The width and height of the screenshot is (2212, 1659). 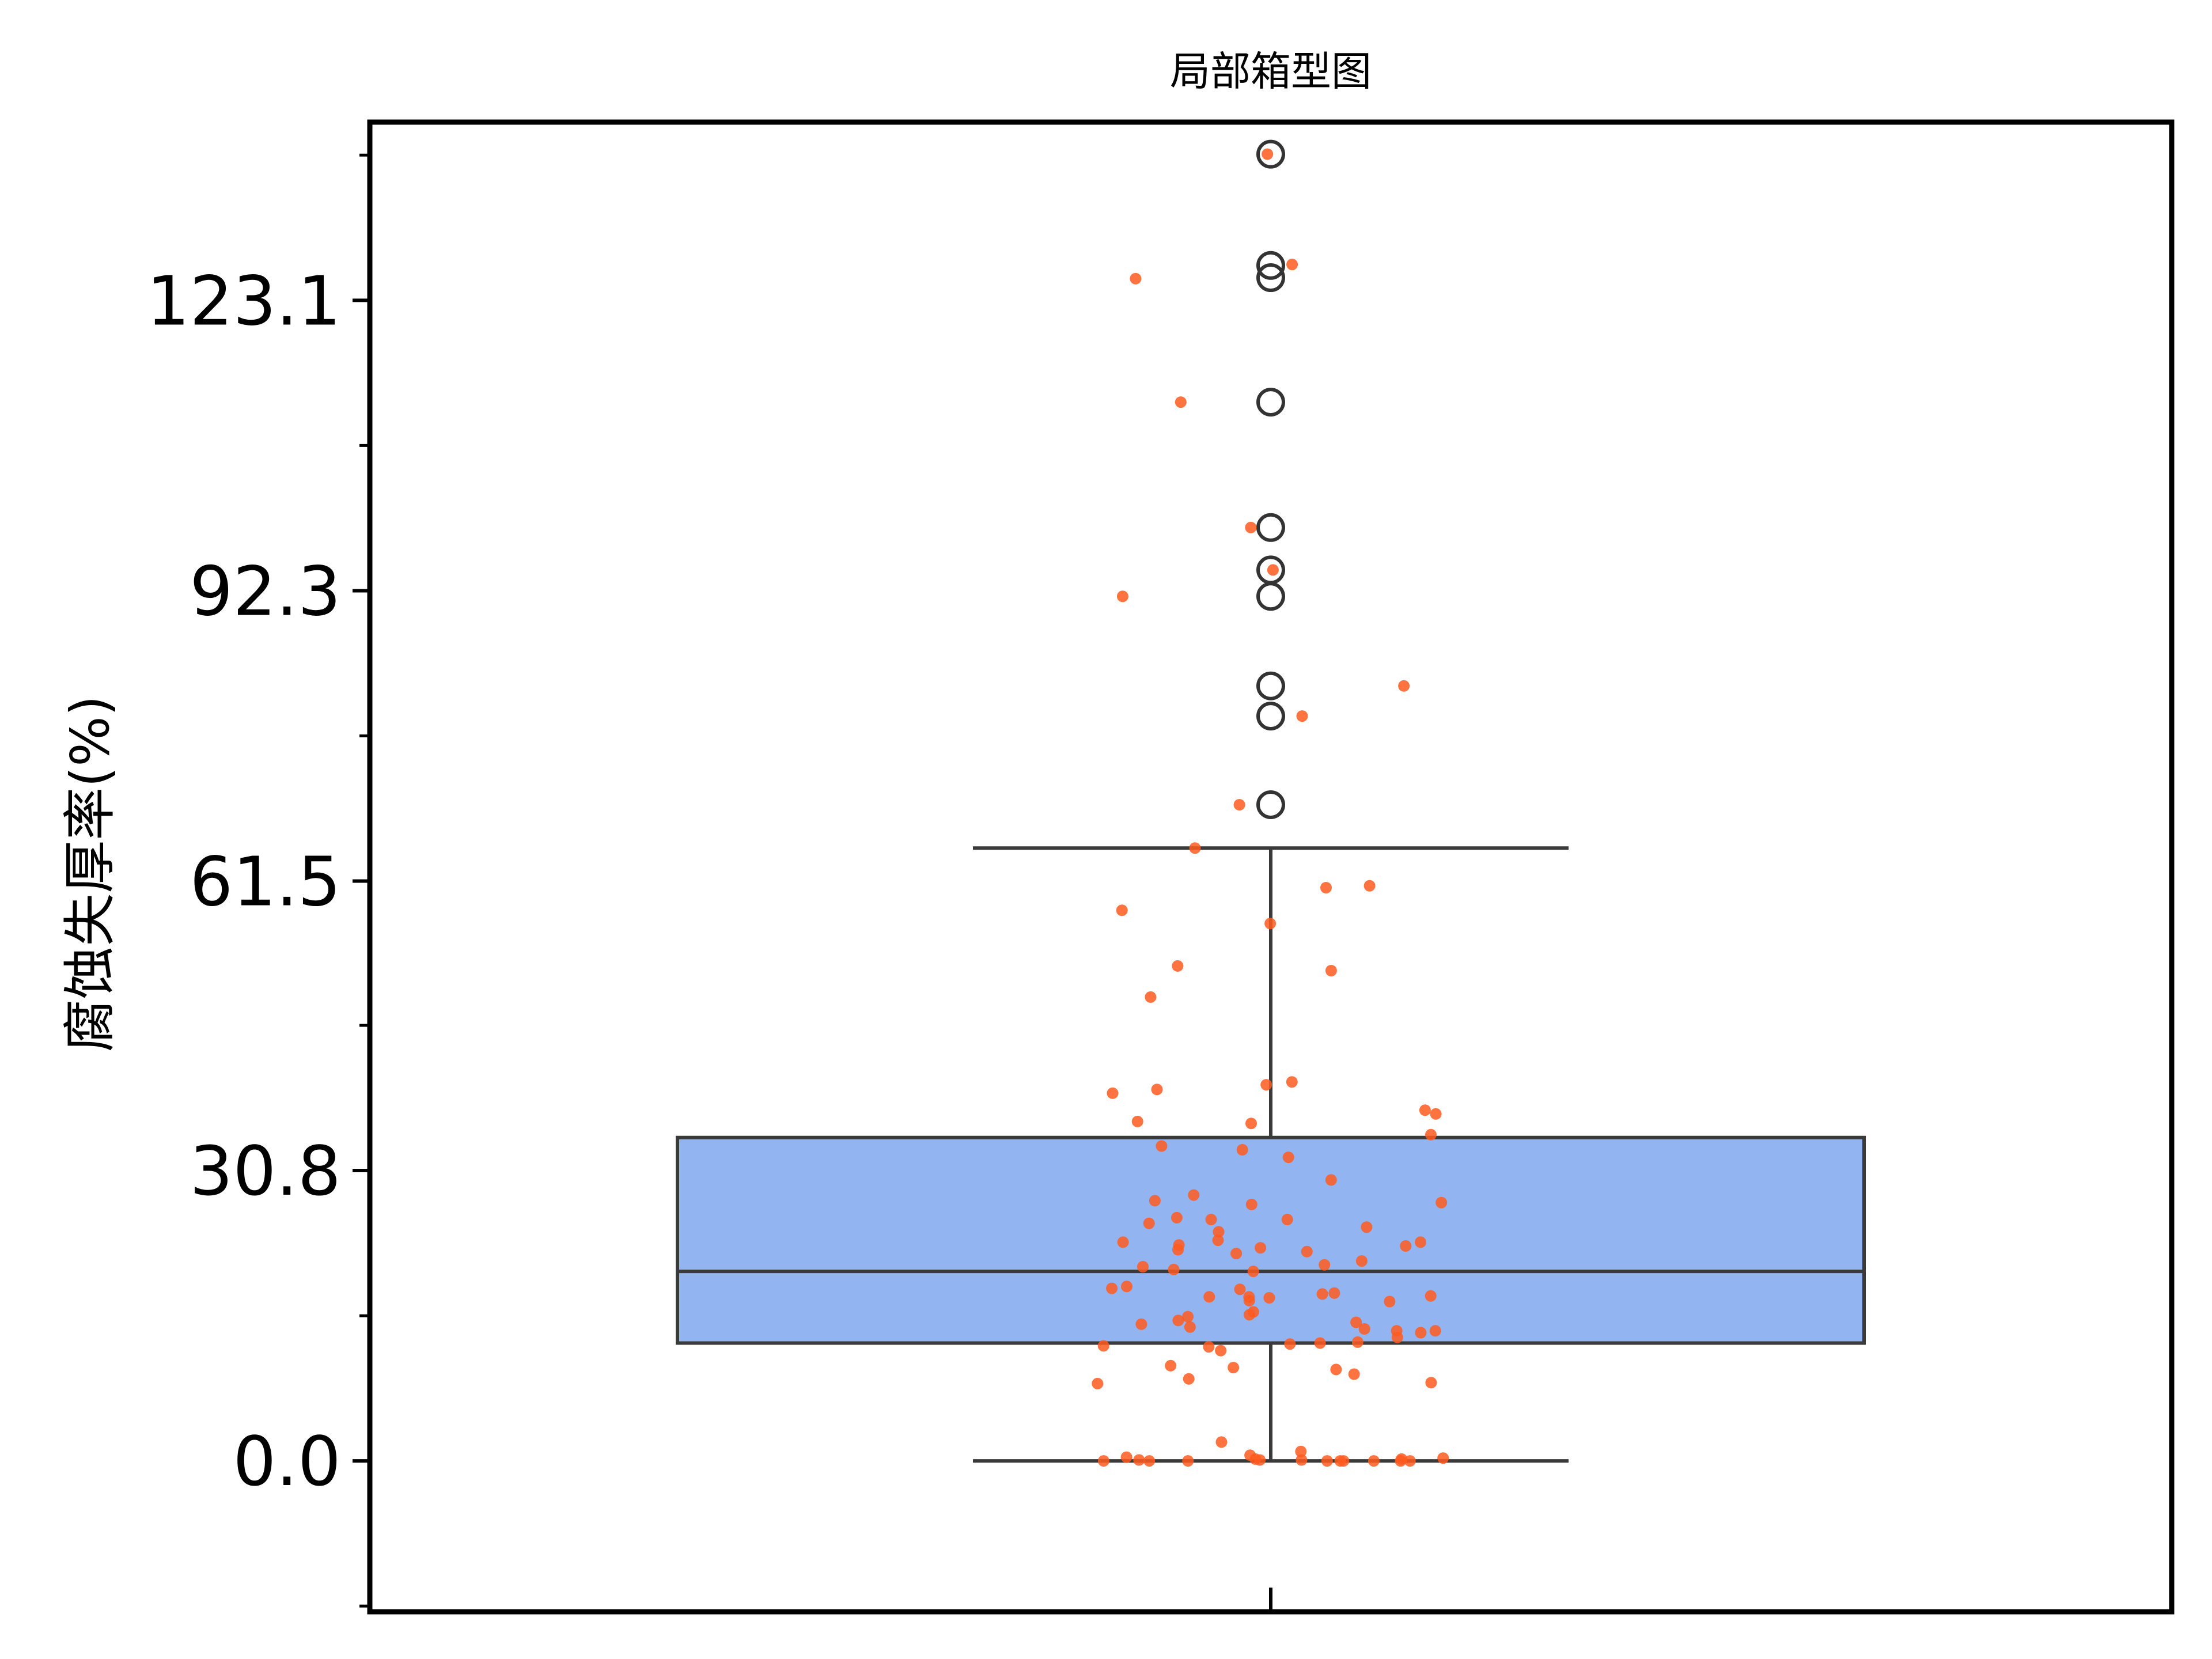 I want to click on iqr-box, so click(x=1271, y=1240).